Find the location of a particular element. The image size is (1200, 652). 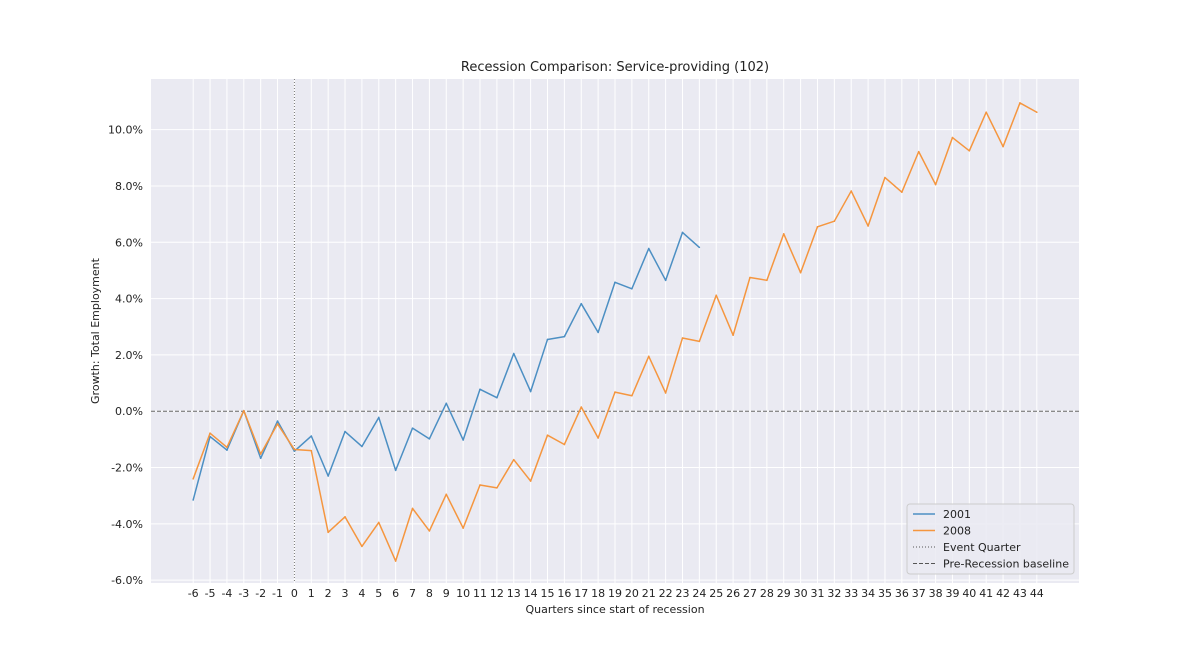

x-tick-label: 32 is located at coordinates (834, 593).